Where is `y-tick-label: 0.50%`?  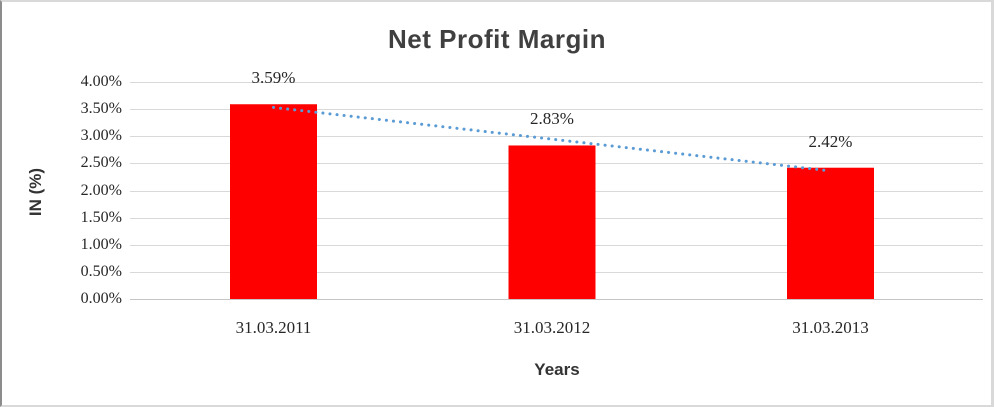
y-tick-label: 0.50% is located at coordinates (101, 271).